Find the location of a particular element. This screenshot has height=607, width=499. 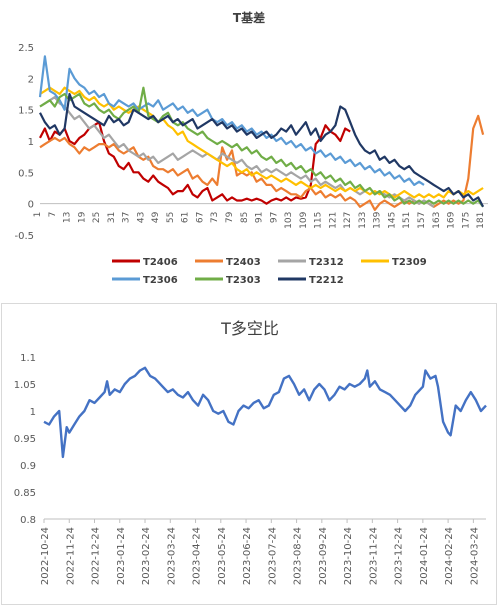

x-tick-label: 151 is located at coordinates (407, 220).